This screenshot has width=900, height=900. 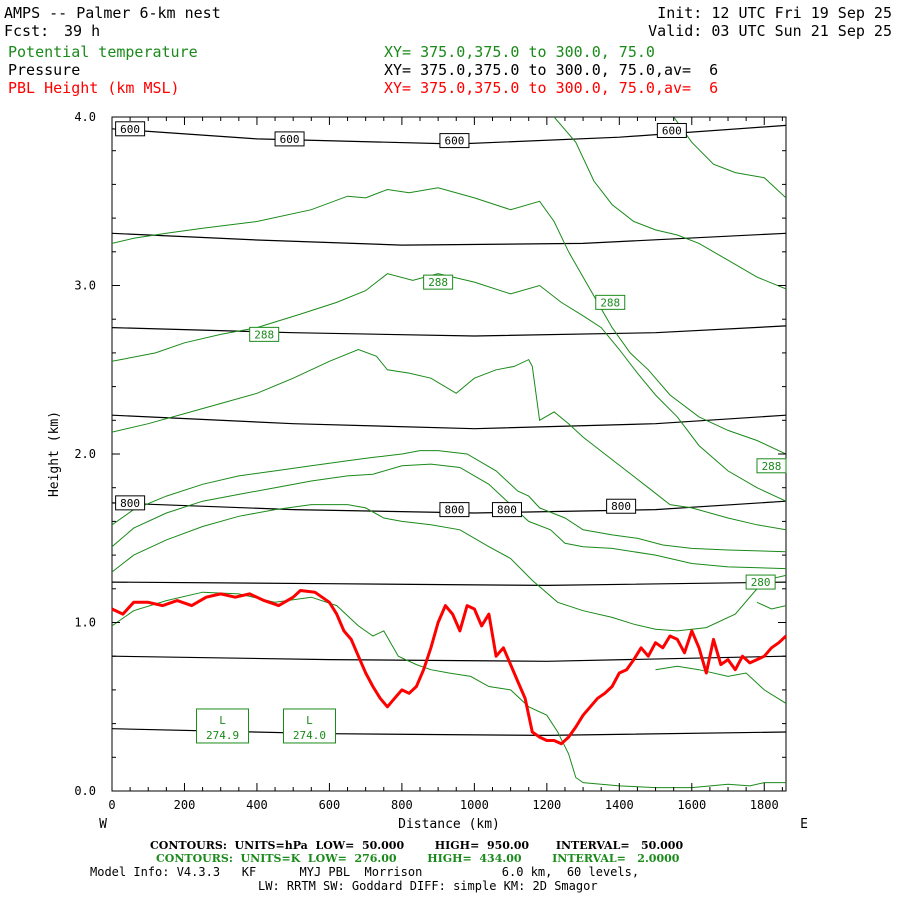 What do you see at coordinates (474, 805) in the screenshot?
I see `x-tick-label: 1000` at bounding box center [474, 805].